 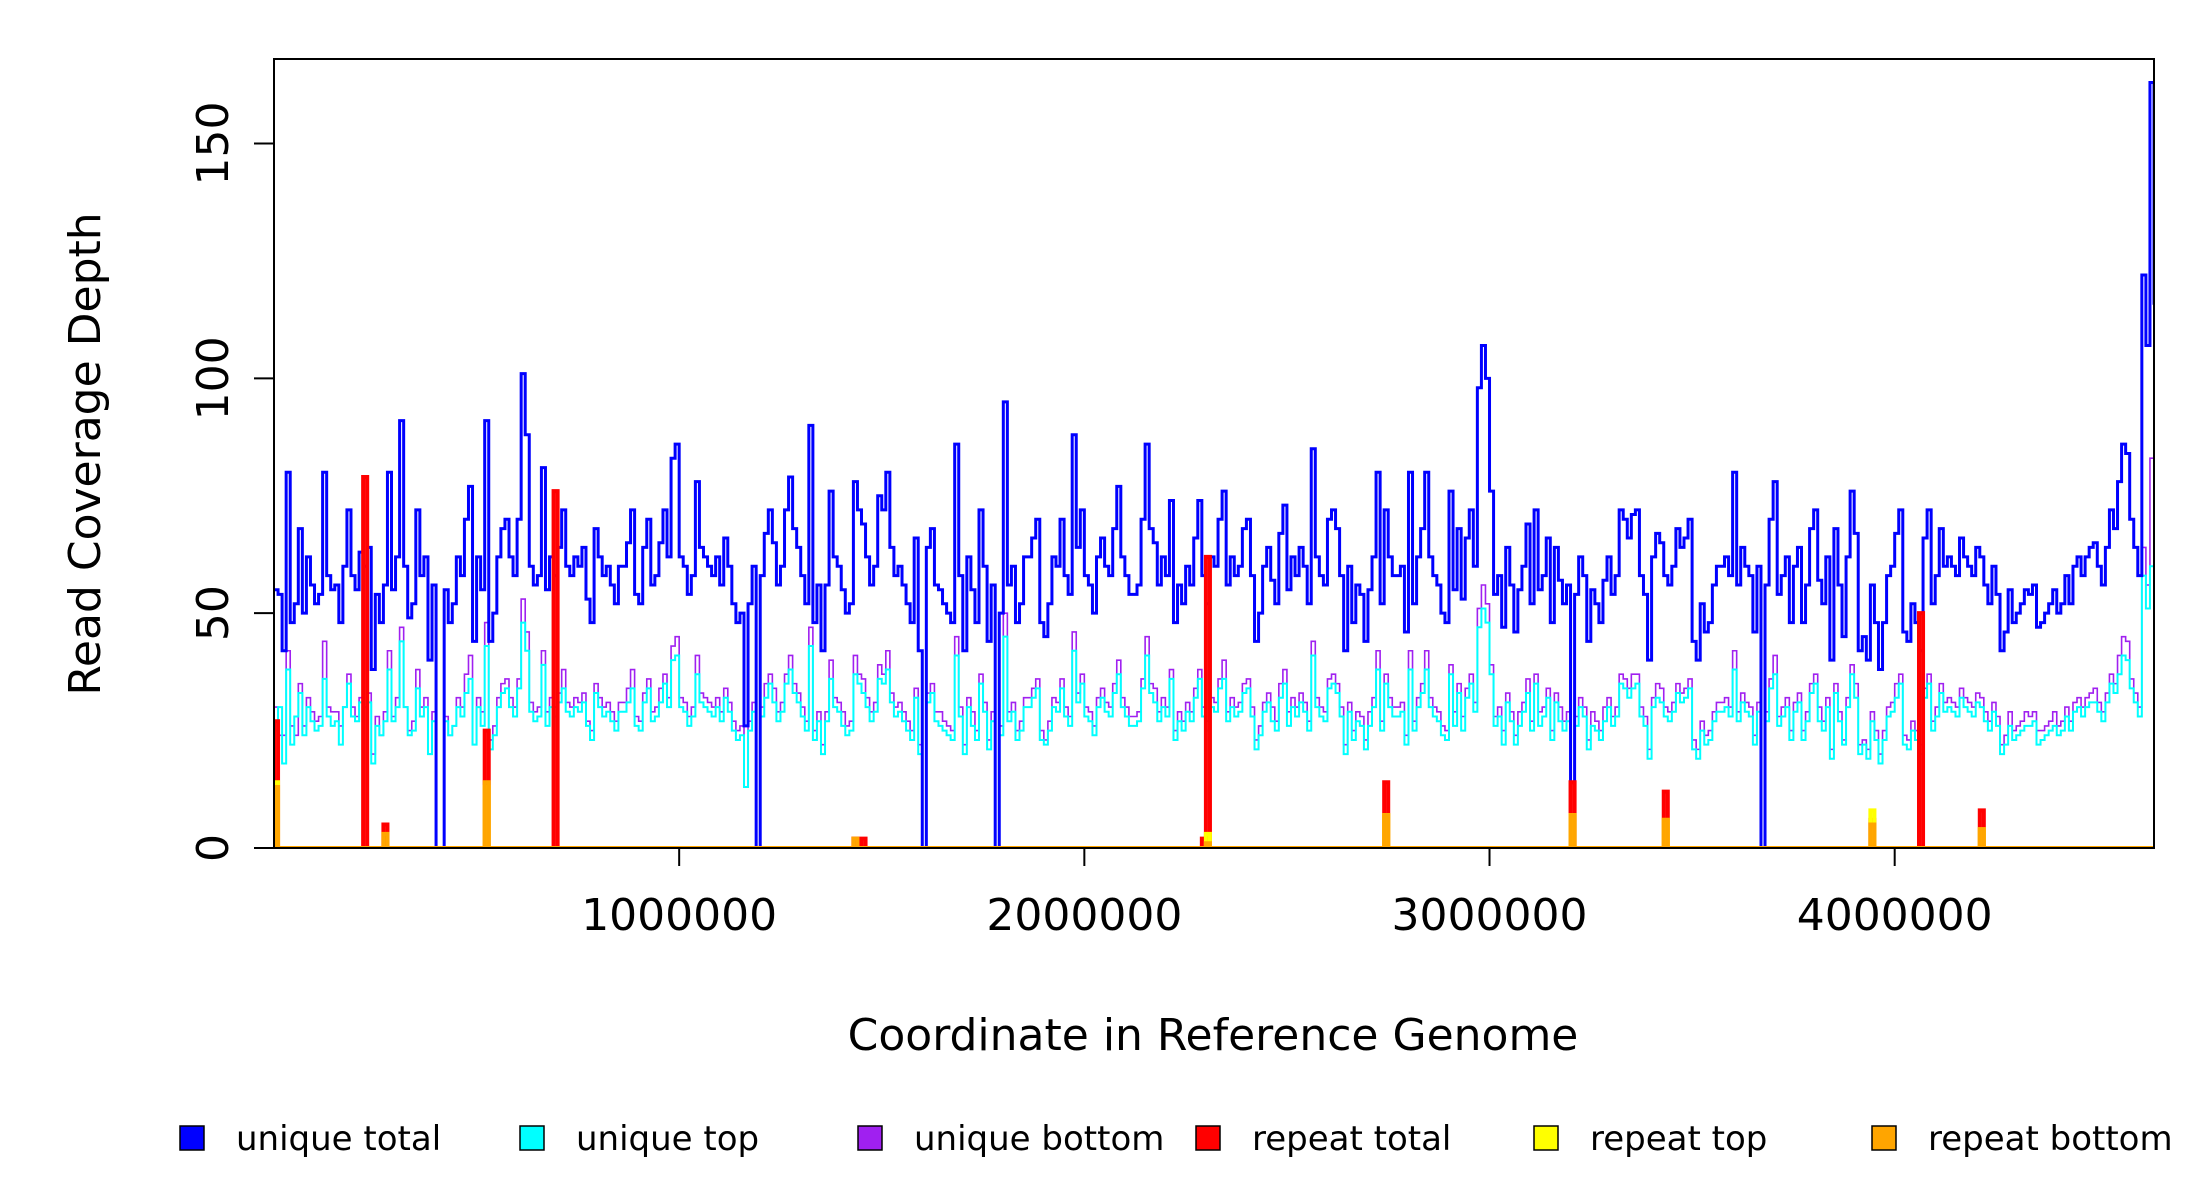 I want to click on x-tick-label: 2000000, so click(x=1084, y=915).